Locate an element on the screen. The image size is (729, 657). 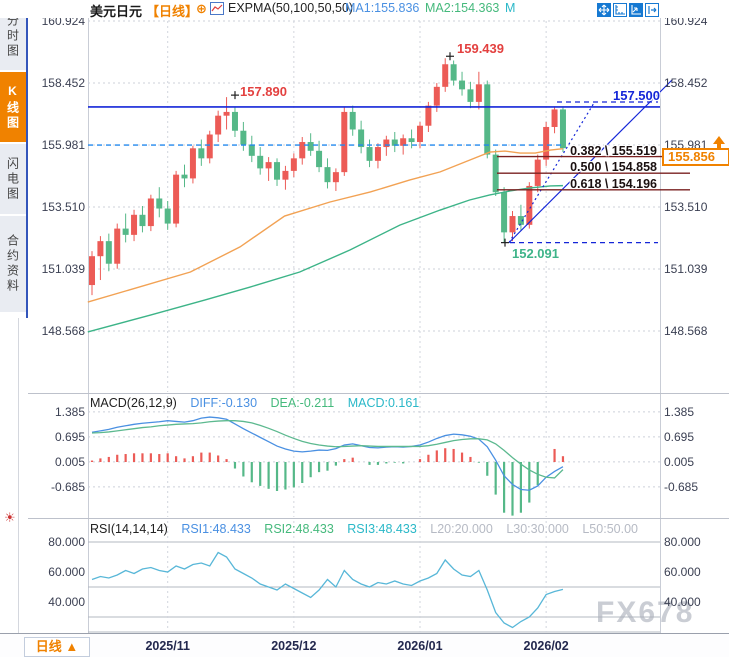
period-selector-button: 日线 ▲ is located at coordinates (57, 647).